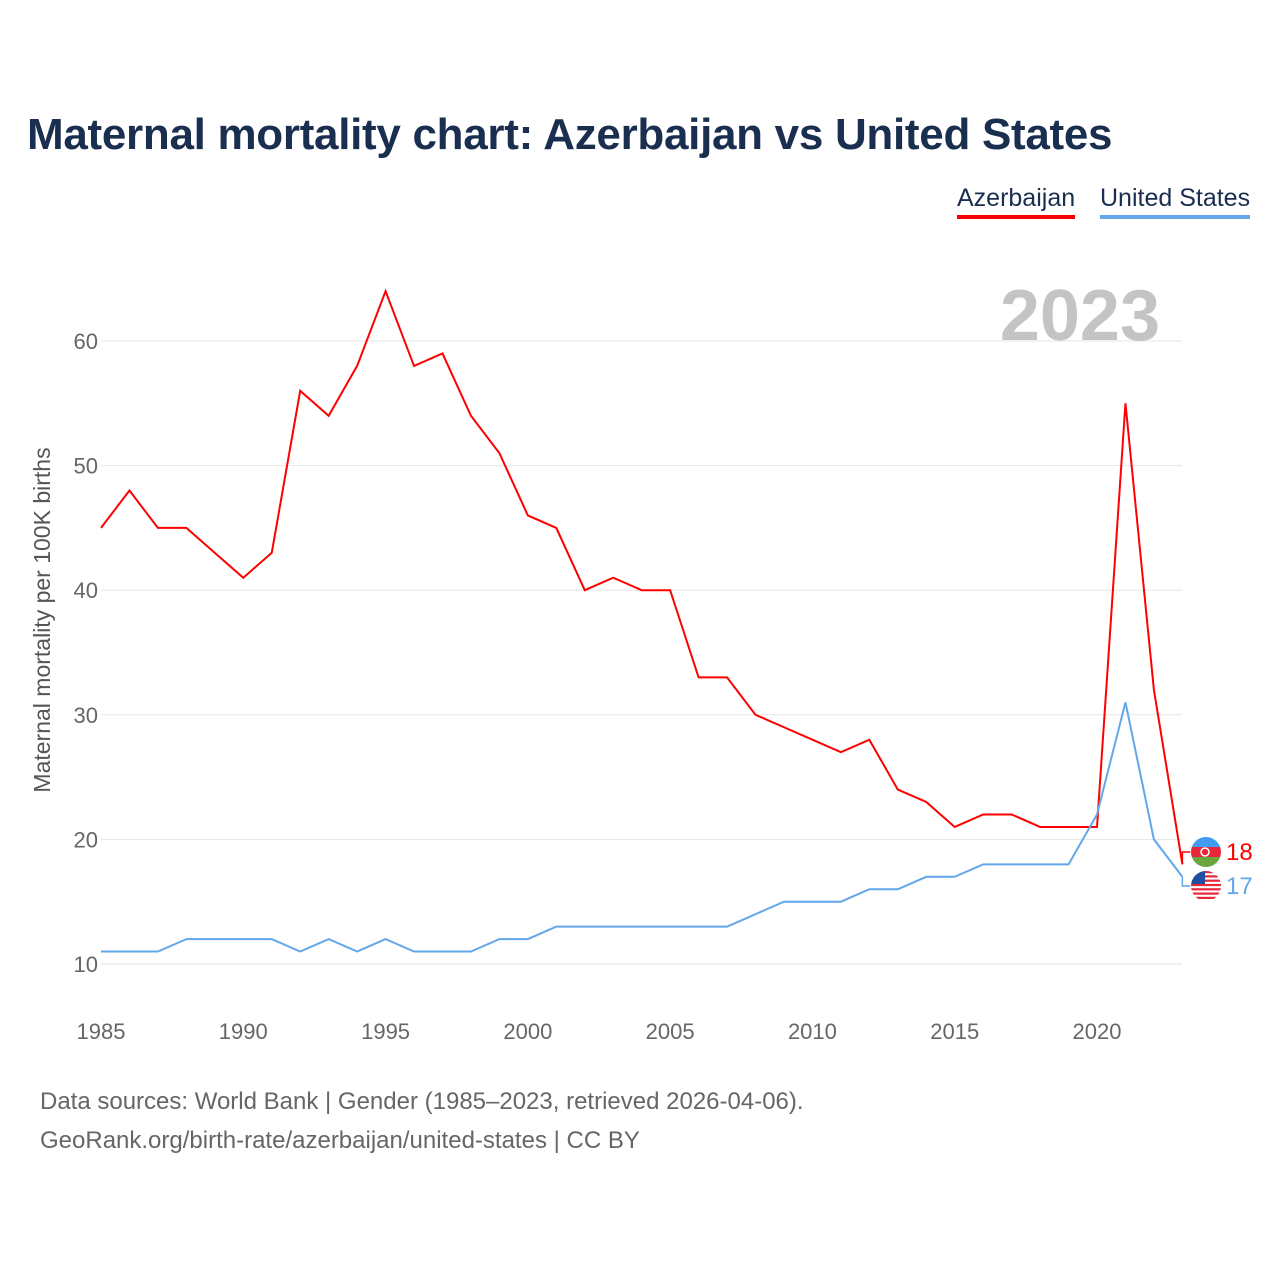 The height and width of the screenshot is (1280, 1280). What do you see at coordinates (86, 839) in the screenshot?
I see `y-tick-label: 20` at bounding box center [86, 839].